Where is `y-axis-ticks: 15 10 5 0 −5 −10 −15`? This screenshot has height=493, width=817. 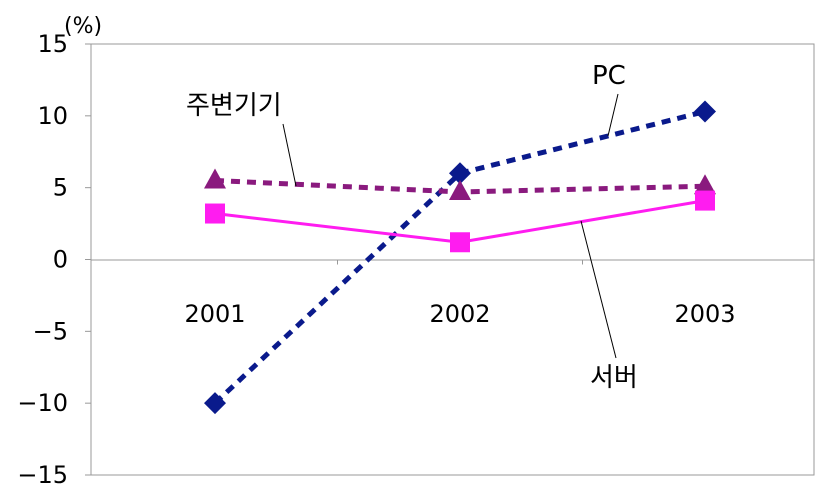
y-axis-ticks: 15 10 5 0 −5 −10 −15 is located at coordinates (54, 259).